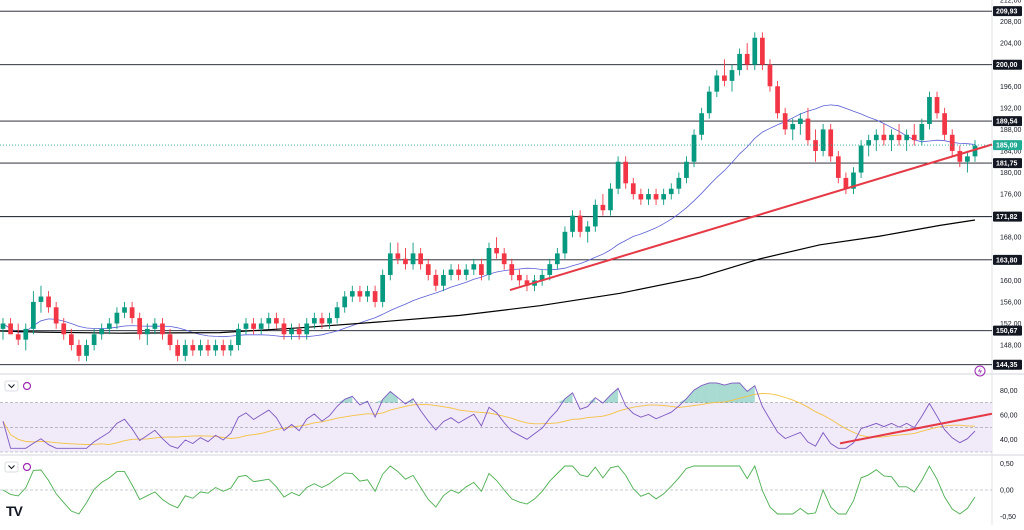 The width and height of the screenshot is (1024, 530). I want to click on level-label: 171,82, so click(1007, 217).